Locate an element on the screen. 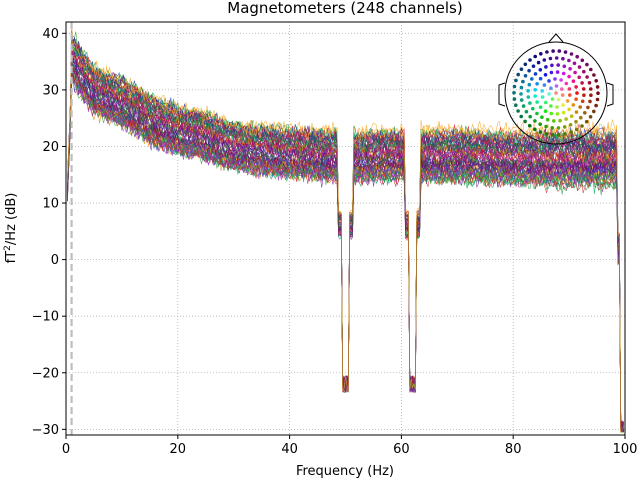 This screenshot has height=480, width=640. topomap-head-outline is located at coordinates (556, 93).